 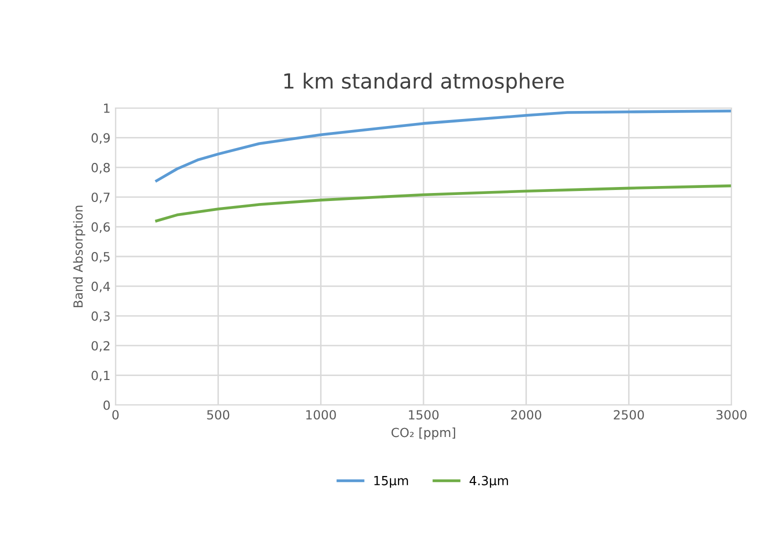 What do you see at coordinates (424, 82) in the screenshot?
I see `chart-title: 1 km standard atmosphere` at bounding box center [424, 82].